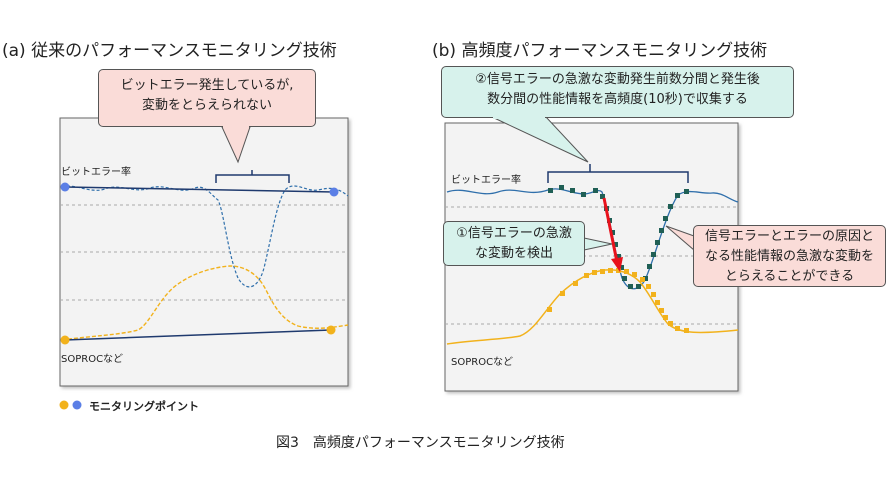  I want to click on panel-b-bracket, so click(618, 173).